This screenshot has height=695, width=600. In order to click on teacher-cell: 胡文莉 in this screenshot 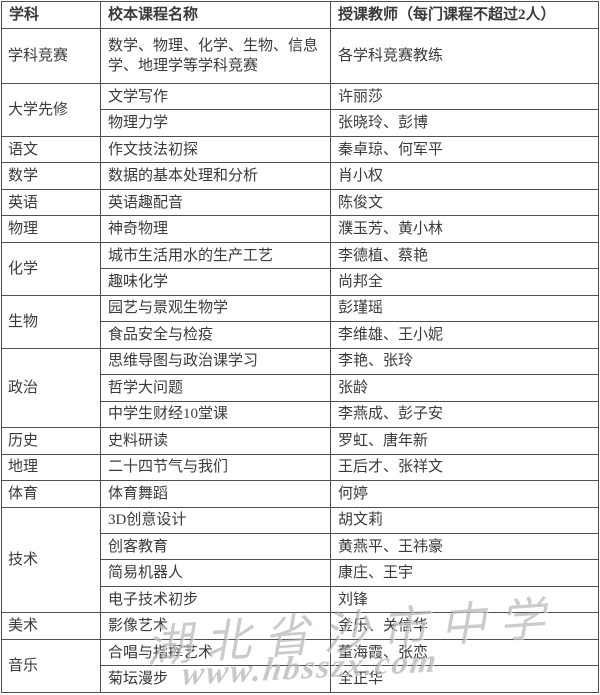, I will do `click(464, 520)`.